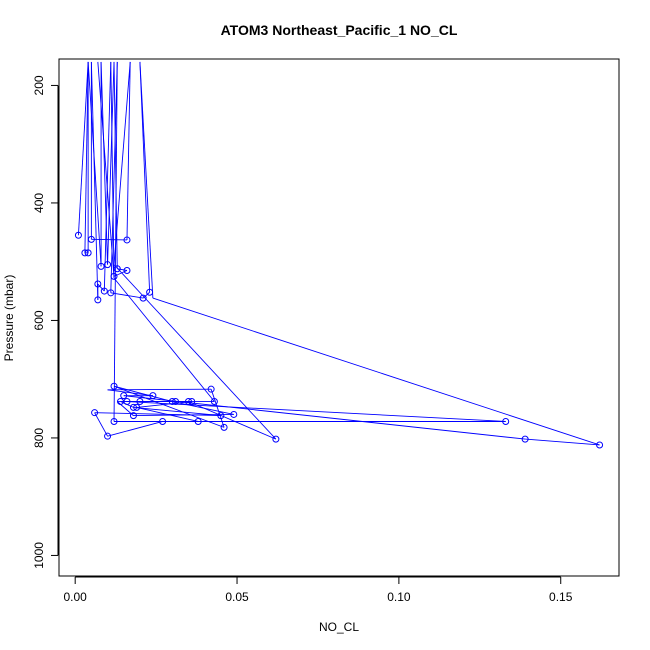 Image resolution: width=650 pixels, height=650 pixels. Describe the element at coordinates (39, 555) in the screenshot. I see `y-tick-label: 1000` at that location.